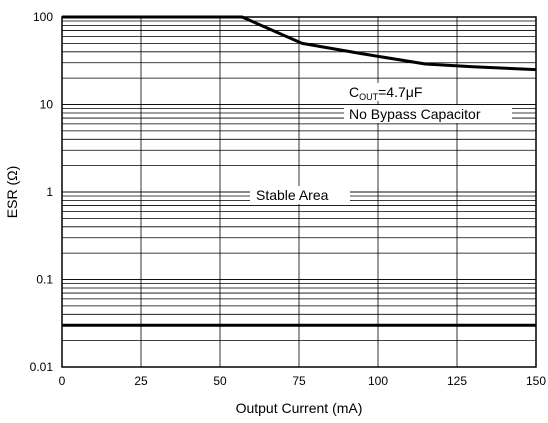  What do you see at coordinates (12, 192) in the screenshot?
I see `y-axis-label: ESR (Ω)` at bounding box center [12, 192].